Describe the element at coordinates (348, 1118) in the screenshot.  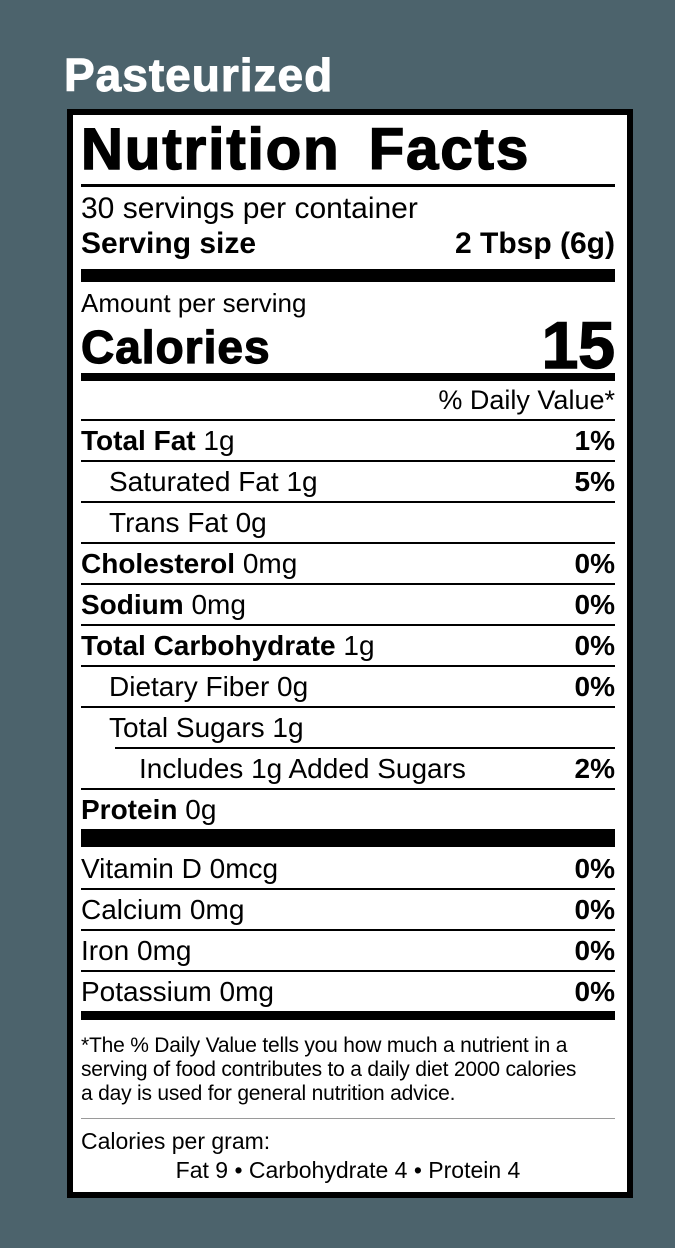
I see `thin-divider` at that location.